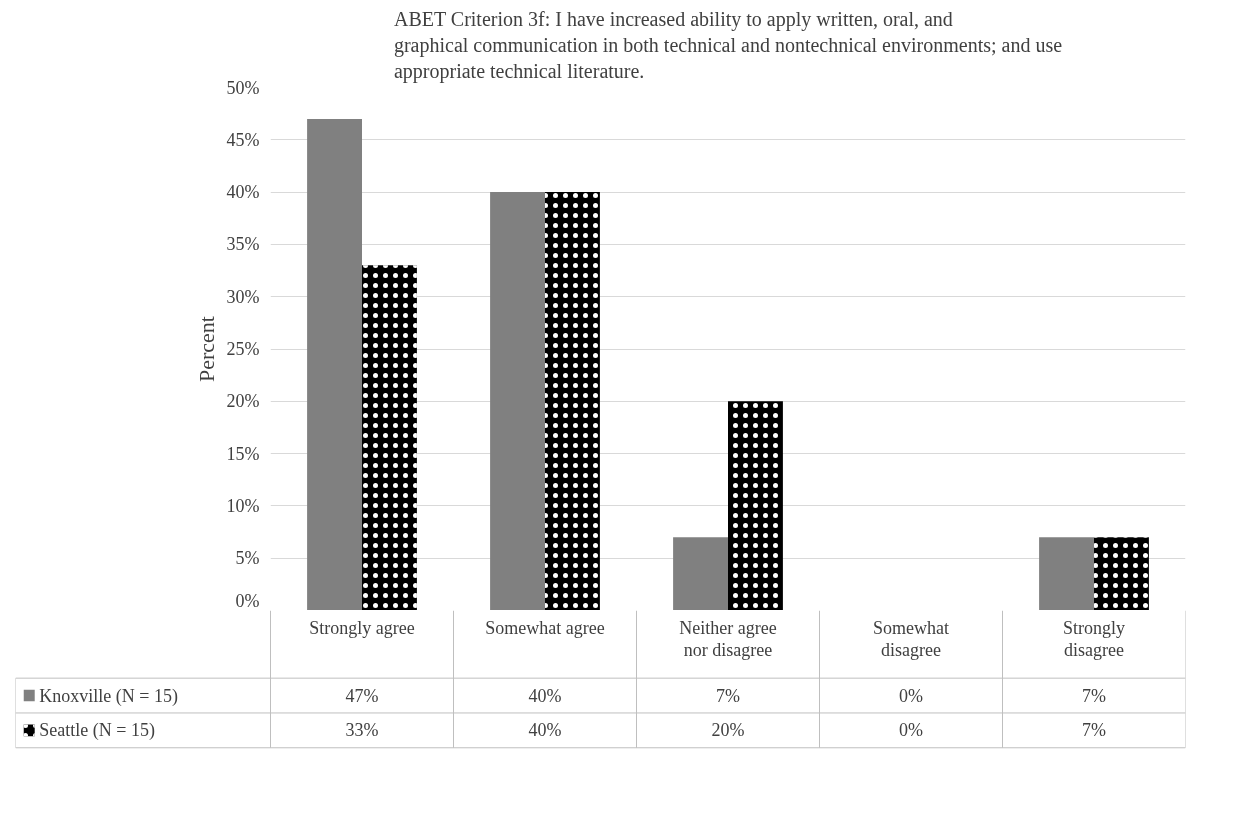  What do you see at coordinates (728, 45) in the screenshot?
I see `chart-title: ABET Criterion 3f: I have increased ability to apply written, oral, and graphical communication in both technical and nontechnical environments; and use appropriate technical literature.` at bounding box center [728, 45].